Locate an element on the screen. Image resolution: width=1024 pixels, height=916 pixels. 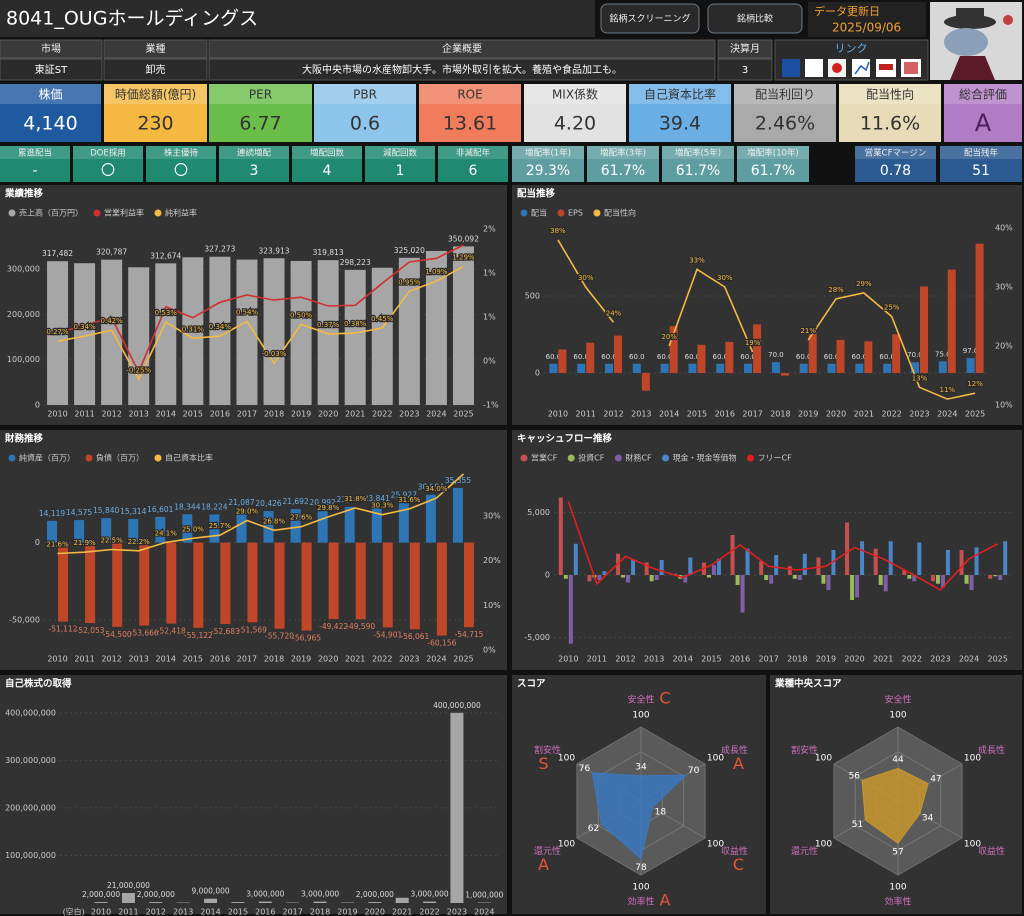
kpi-value: 0.6 is located at coordinates (365, 124).